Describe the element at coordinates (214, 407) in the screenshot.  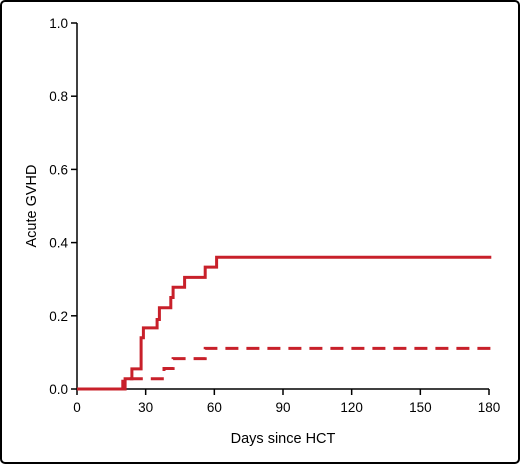
I see `x-tick-label: 60` at that location.